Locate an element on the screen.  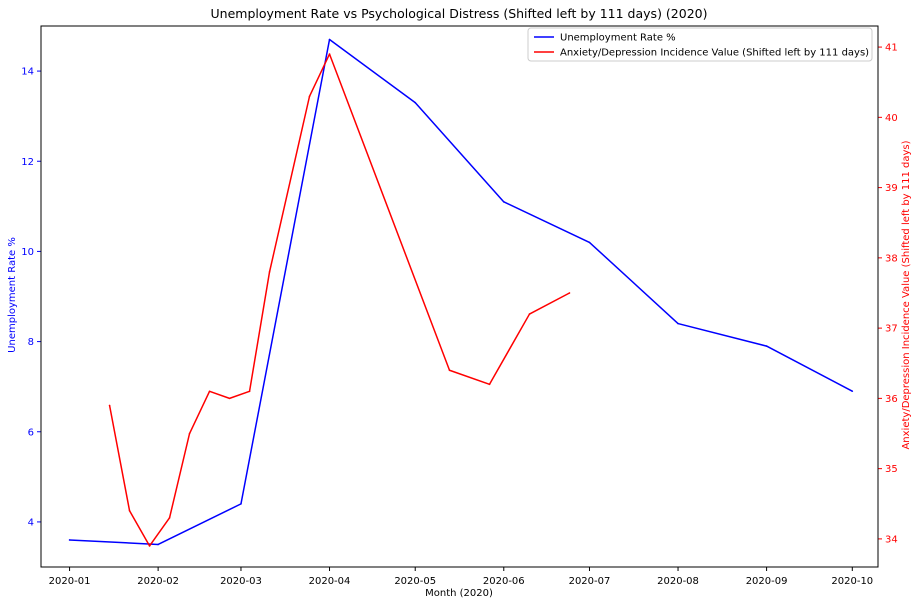
y-right-tick-label: 39 is located at coordinates (891, 188).